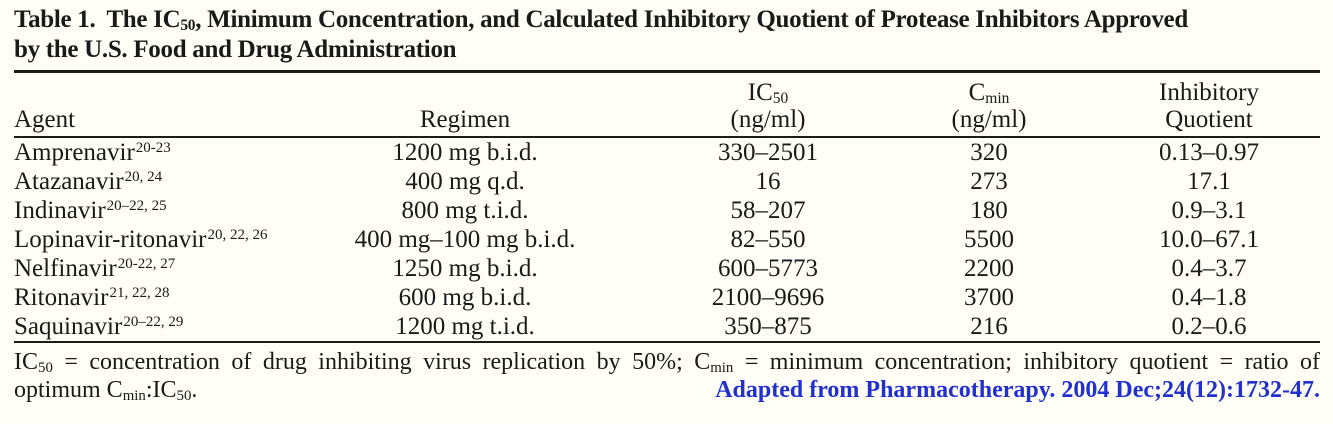 The height and width of the screenshot is (424, 1333). Describe the element at coordinates (989, 268) in the screenshot. I see `cell-cmin: 2200` at that location.